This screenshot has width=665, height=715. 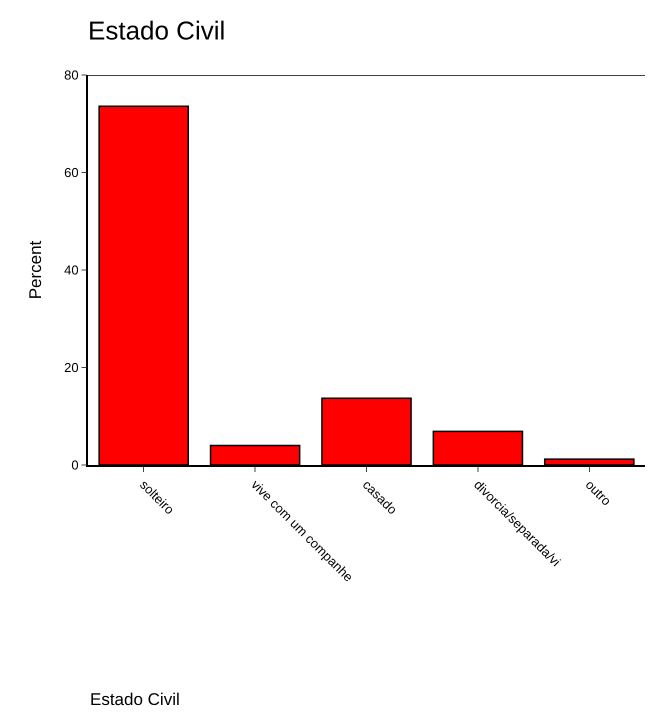 What do you see at coordinates (71, 368) in the screenshot?
I see `y-tick-label: 20` at bounding box center [71, 368].